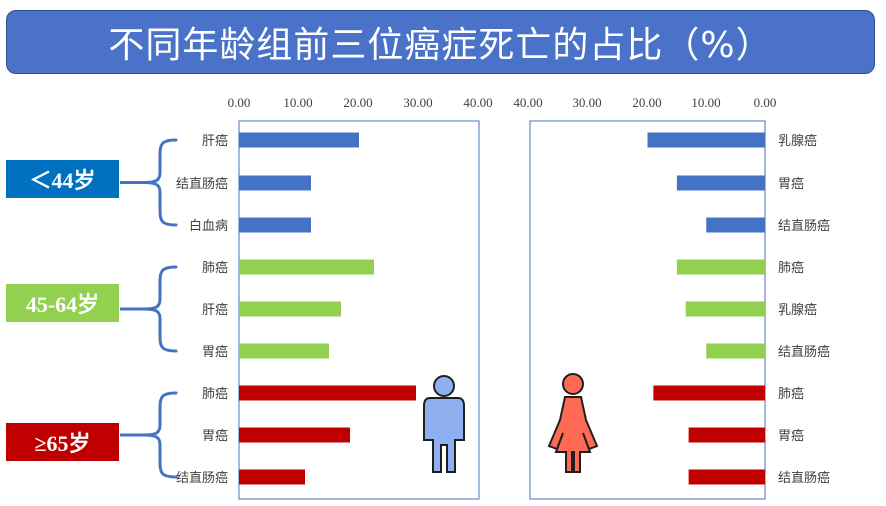 This screenshot has width=886, height=506. Describe the element at coordinates (62, 179) in the screenshot. I see `age-group-label-under-44: ＜44岁` at that location.